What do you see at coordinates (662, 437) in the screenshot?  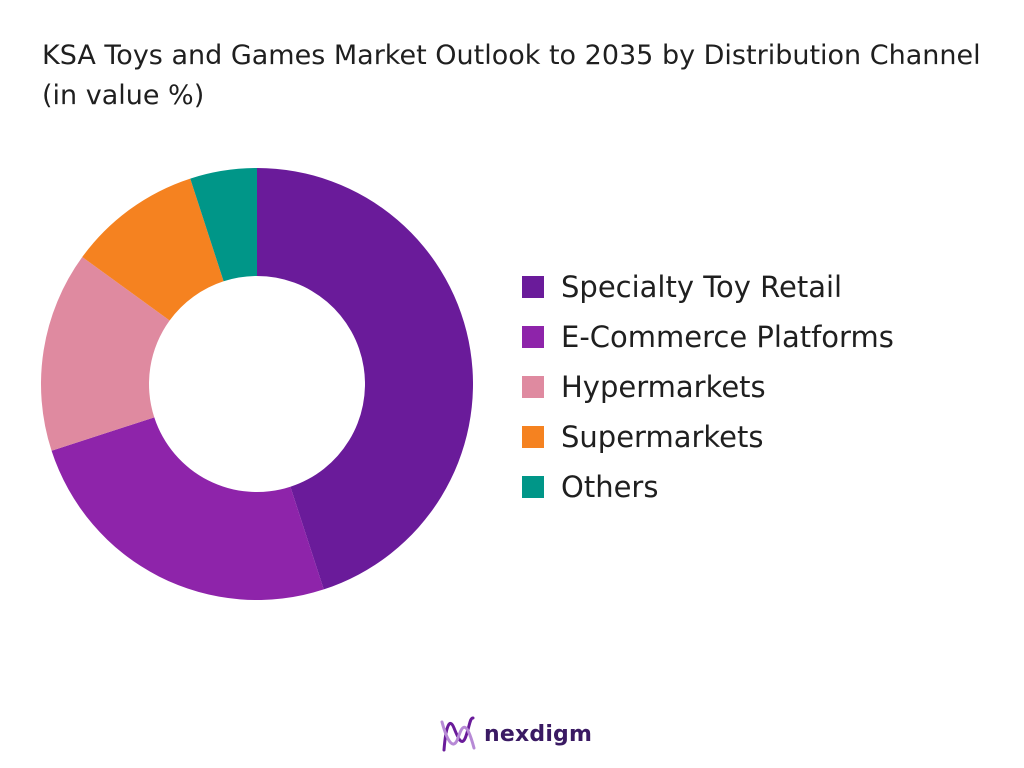 I see `legend-label: Supermarkets` at bounding box center [662, 437].